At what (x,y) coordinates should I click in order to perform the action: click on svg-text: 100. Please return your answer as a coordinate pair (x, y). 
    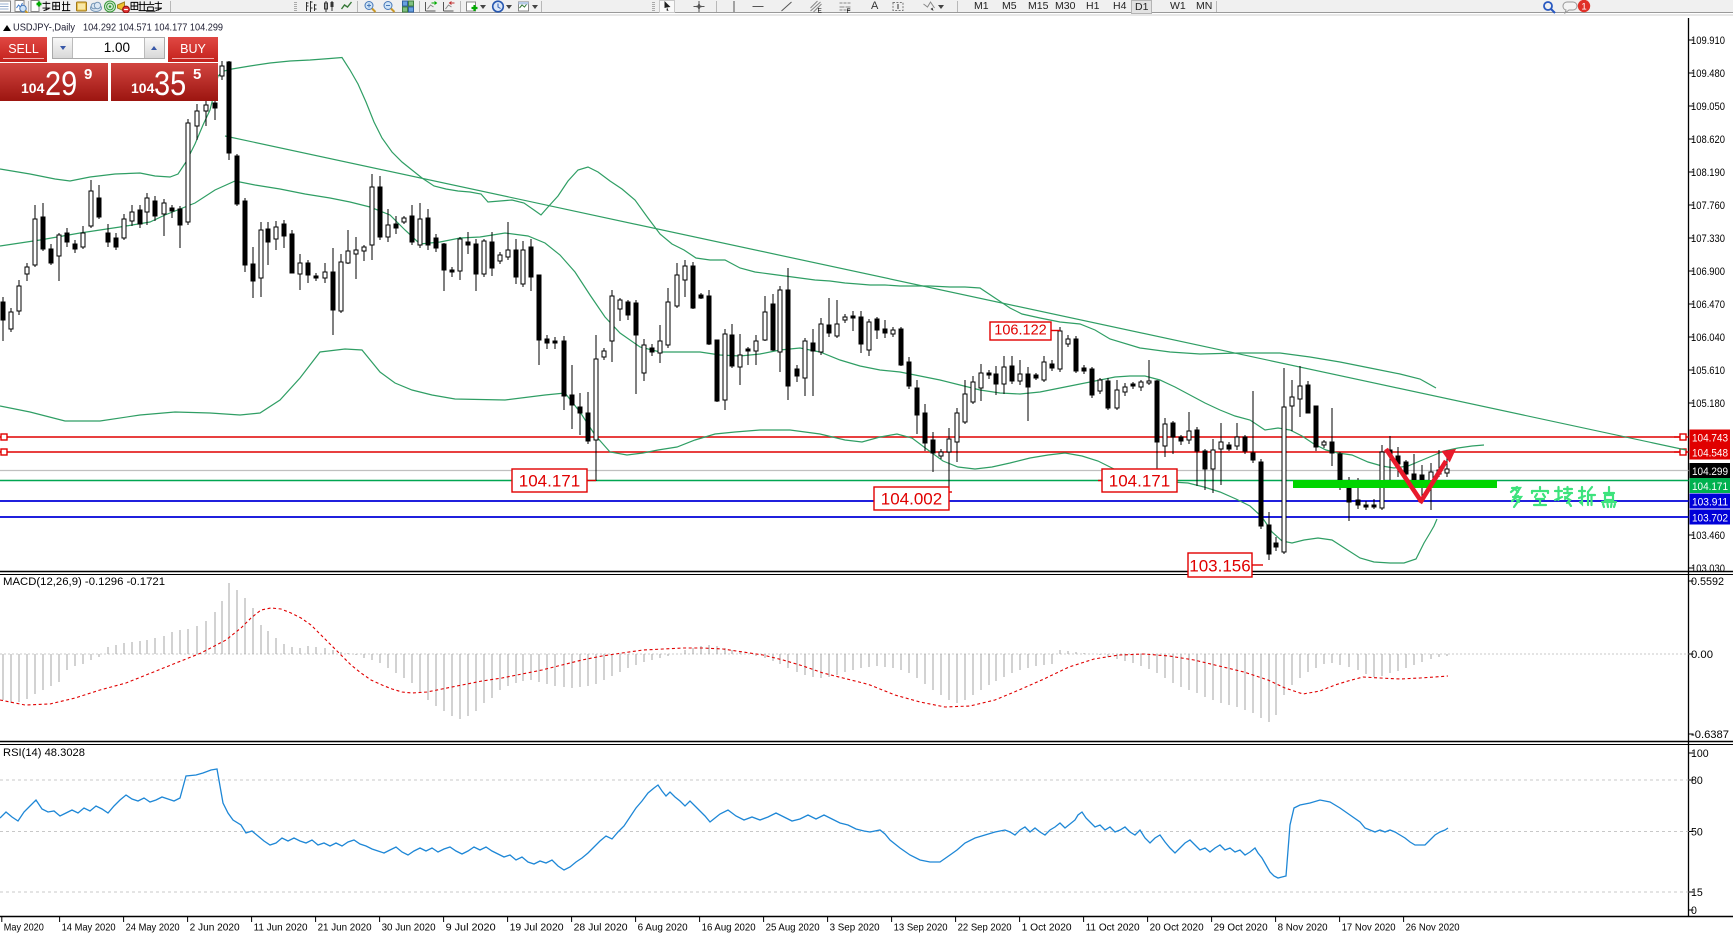
    Looking at the image, I should click on (1700, 754).